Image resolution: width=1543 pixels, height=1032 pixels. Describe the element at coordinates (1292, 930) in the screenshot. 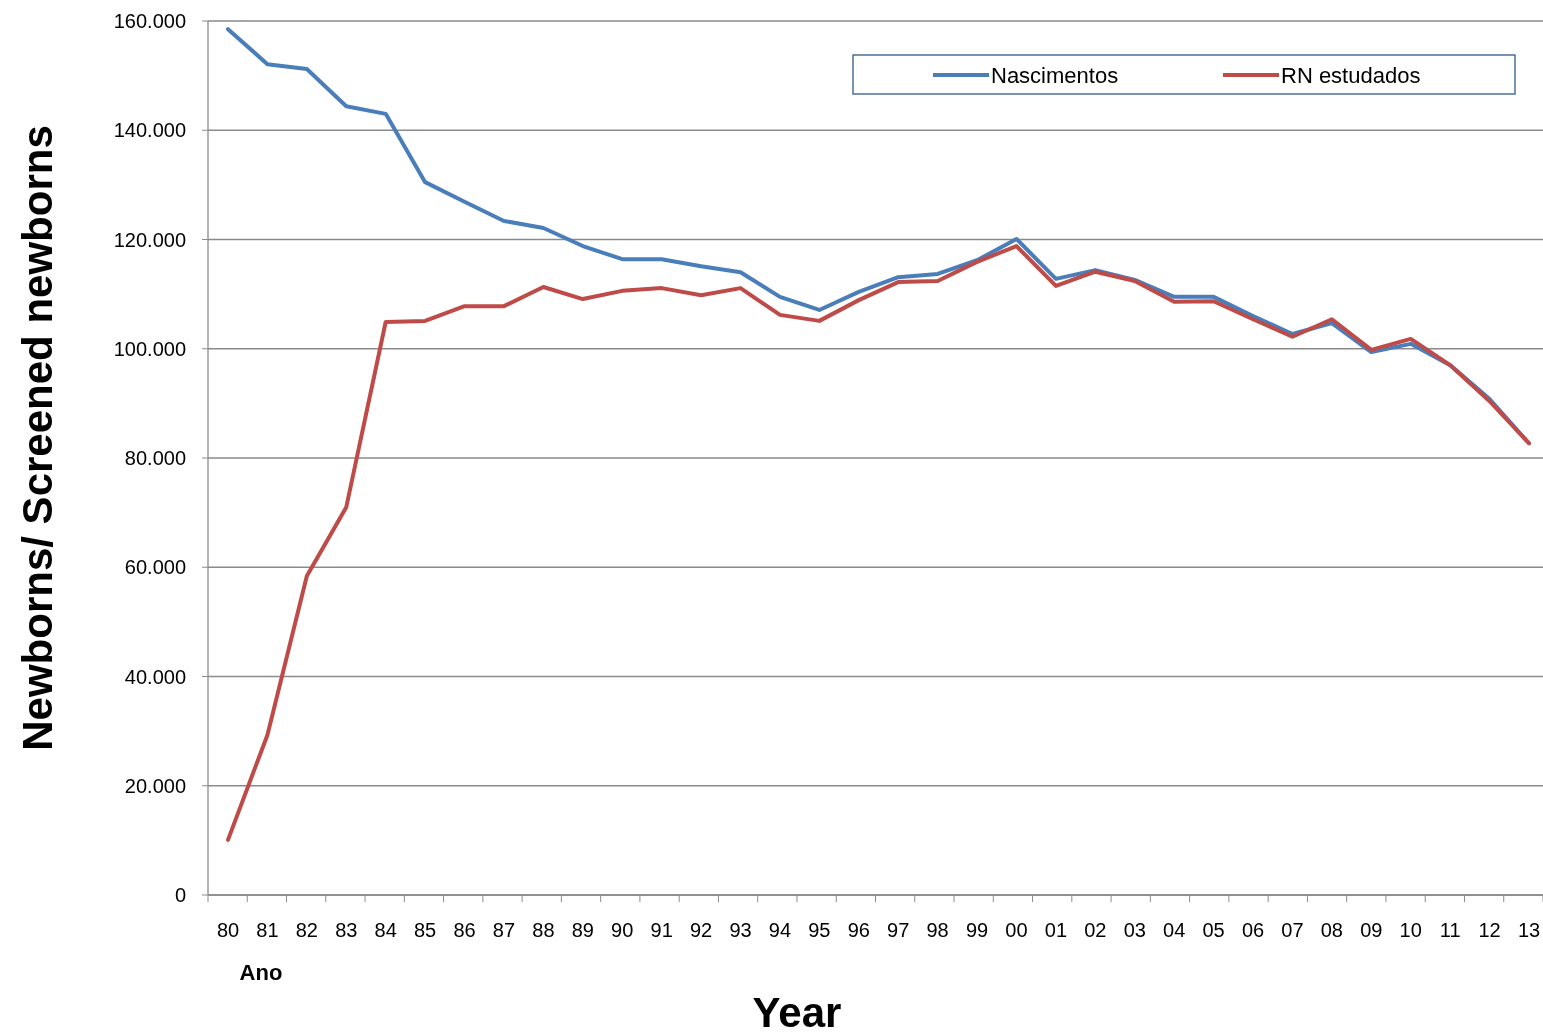

I see `x-tick-label: 07` at that location.